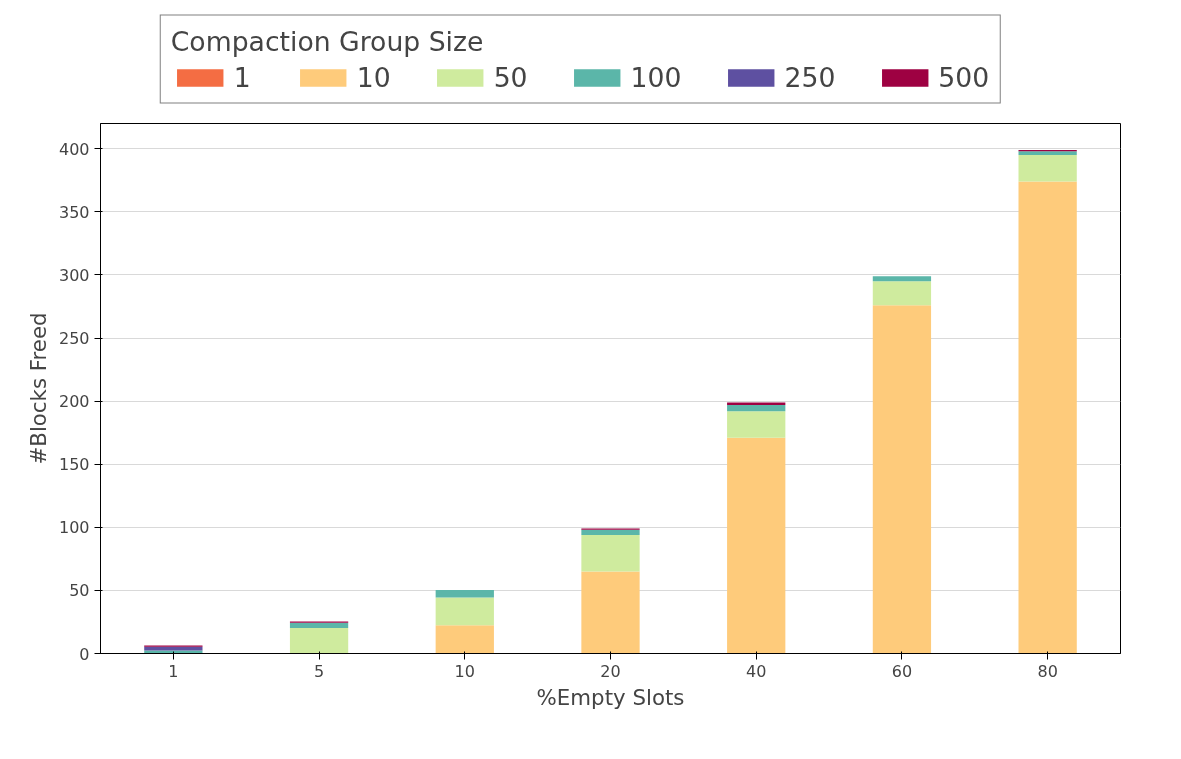  What do you see at coordinates (74, 212) in the screenshot?
I see `y-tick-label: 350` at bounding box center [74, 212].